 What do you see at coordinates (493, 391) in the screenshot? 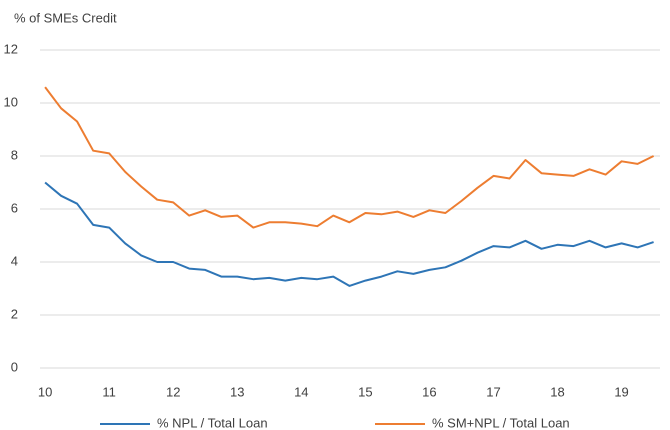
I see `x-tick-label: 17` at bounding box center [493, 391].